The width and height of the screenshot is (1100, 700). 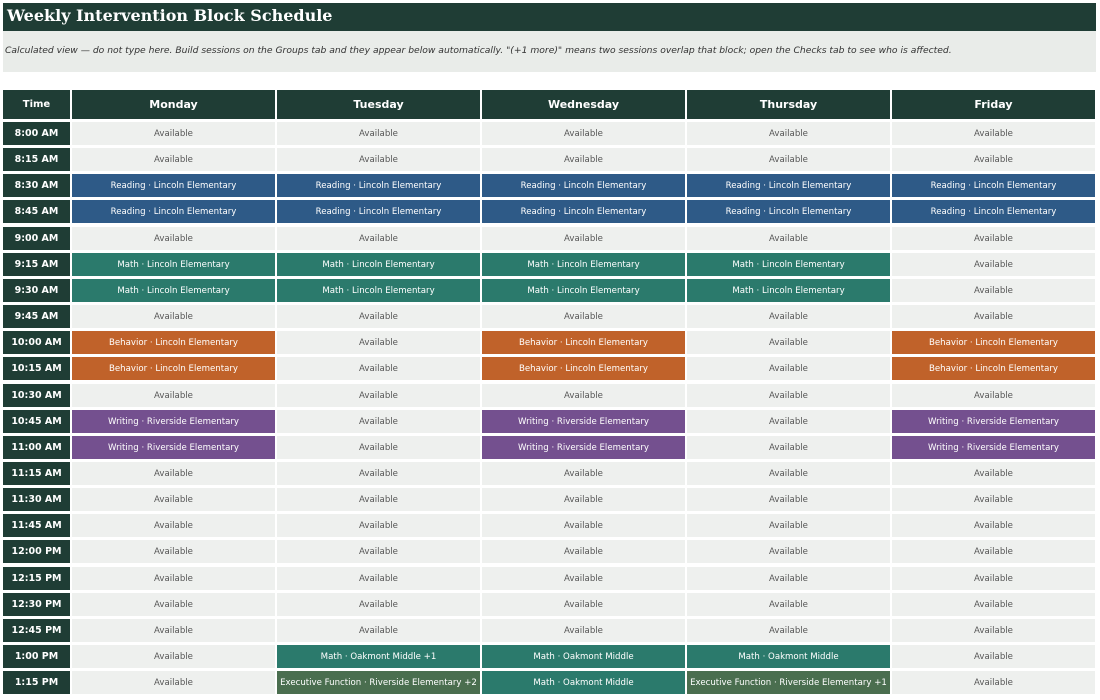 I want to click on day-header-wednesday: Wednesday, so click(x=583, y=104).